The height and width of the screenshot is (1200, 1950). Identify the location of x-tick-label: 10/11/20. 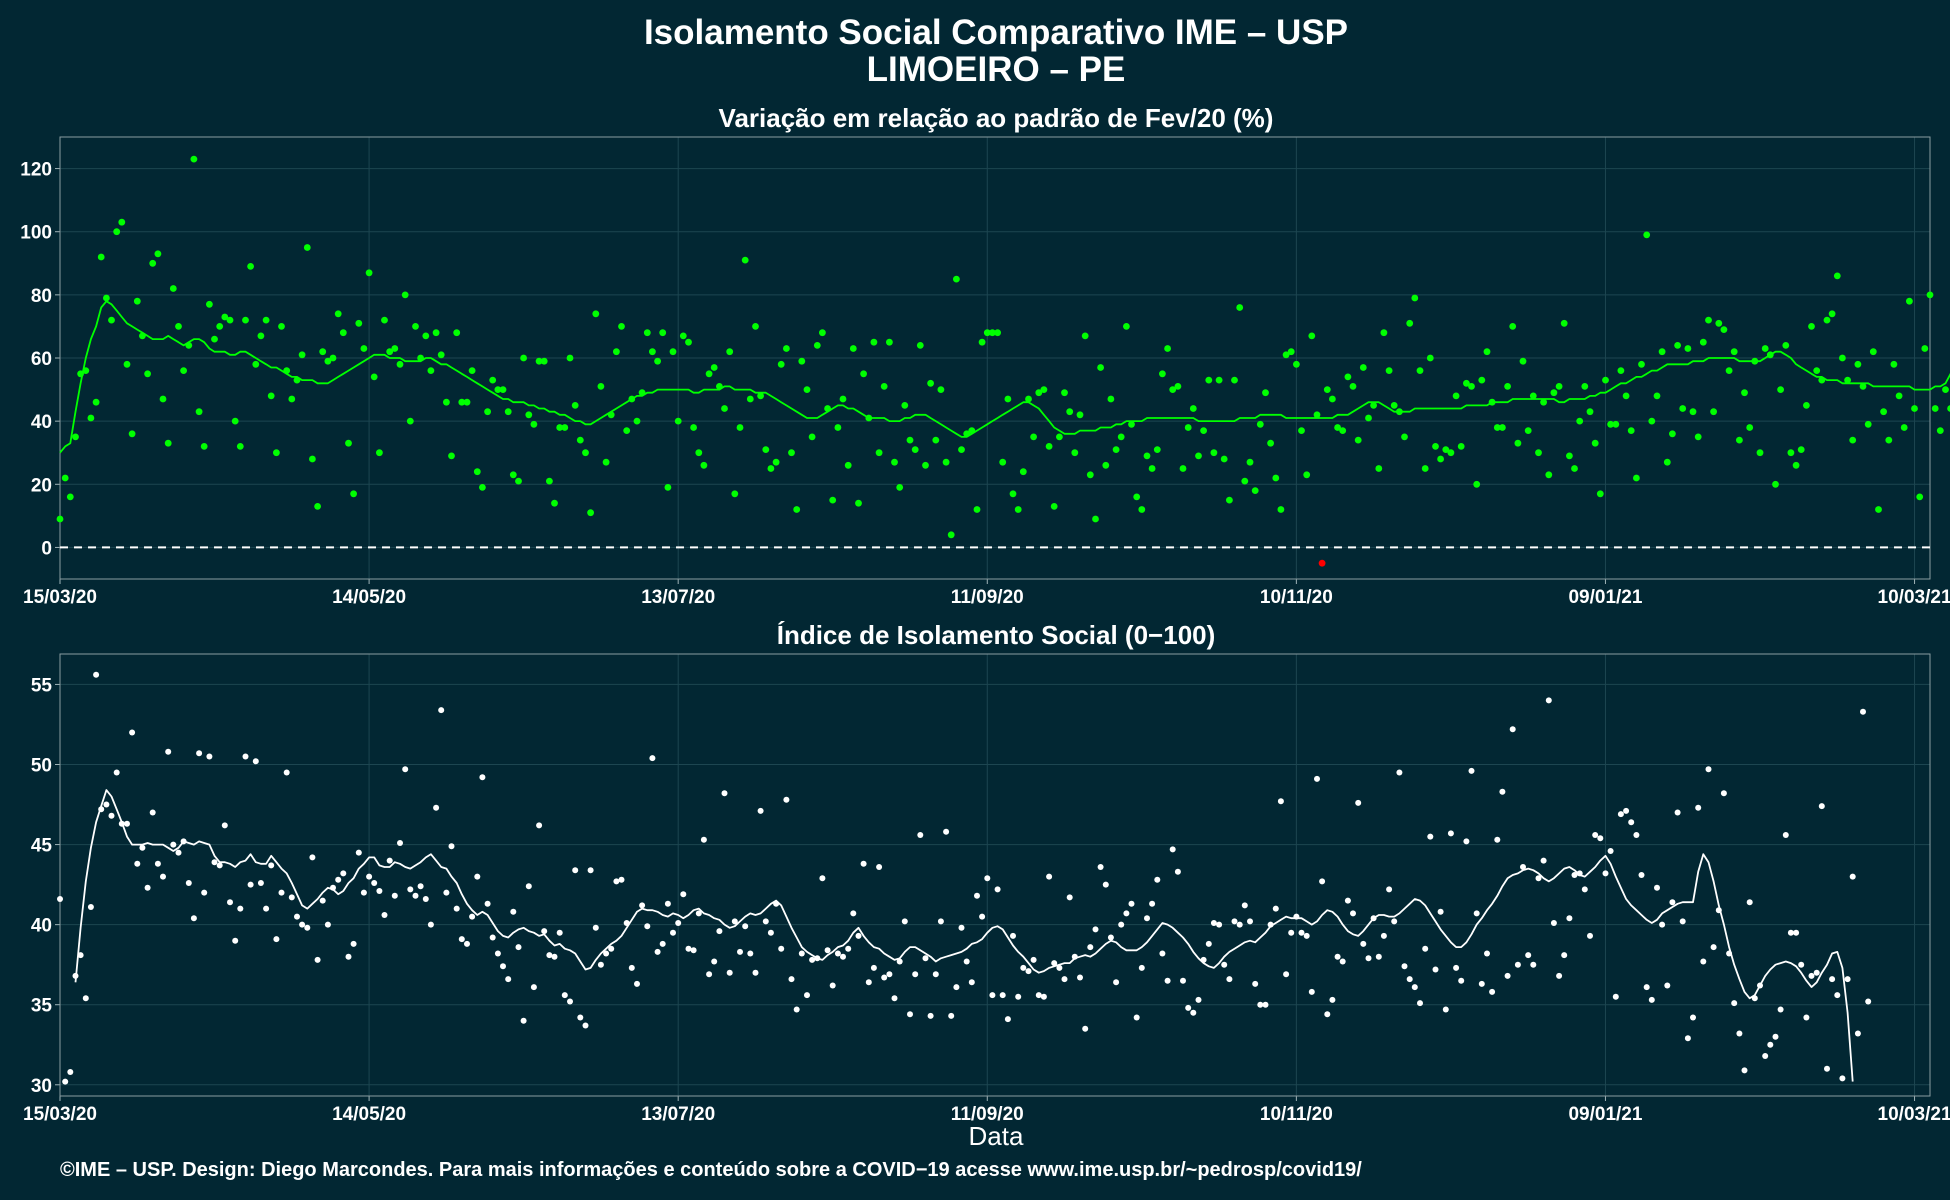
(1296, 597).